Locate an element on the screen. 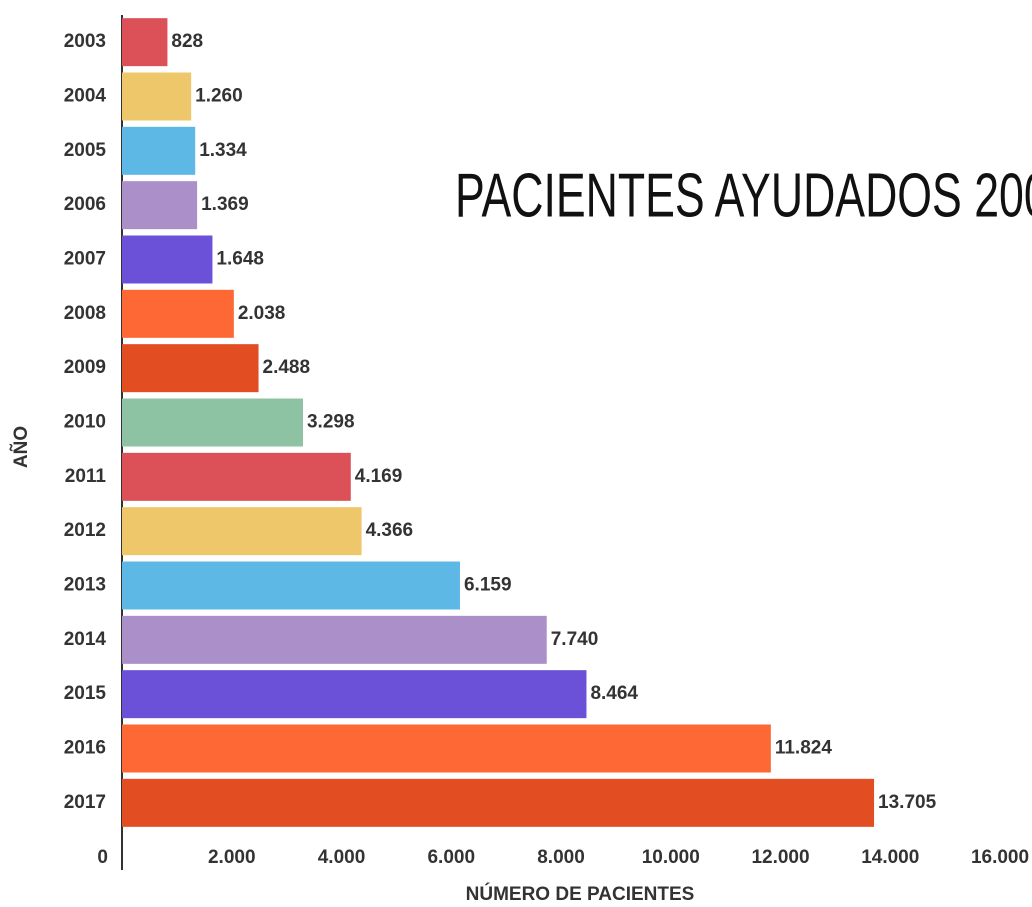  x-tick-label: 12.000 is located at coordinates (780, 857).